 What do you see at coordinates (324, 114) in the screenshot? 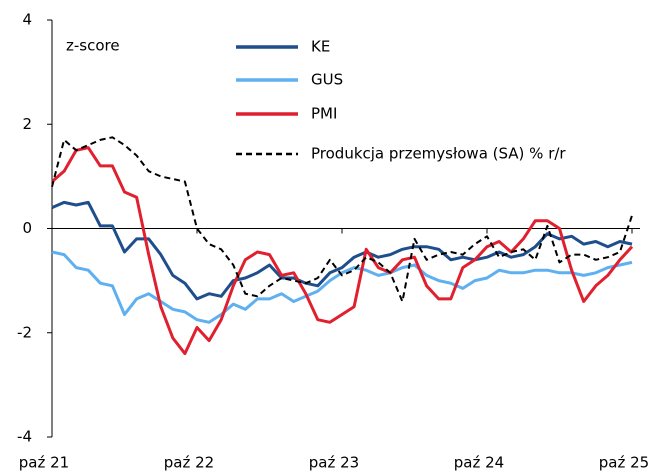
I see `legend-label: PMI` at bounding box center [324, 114].